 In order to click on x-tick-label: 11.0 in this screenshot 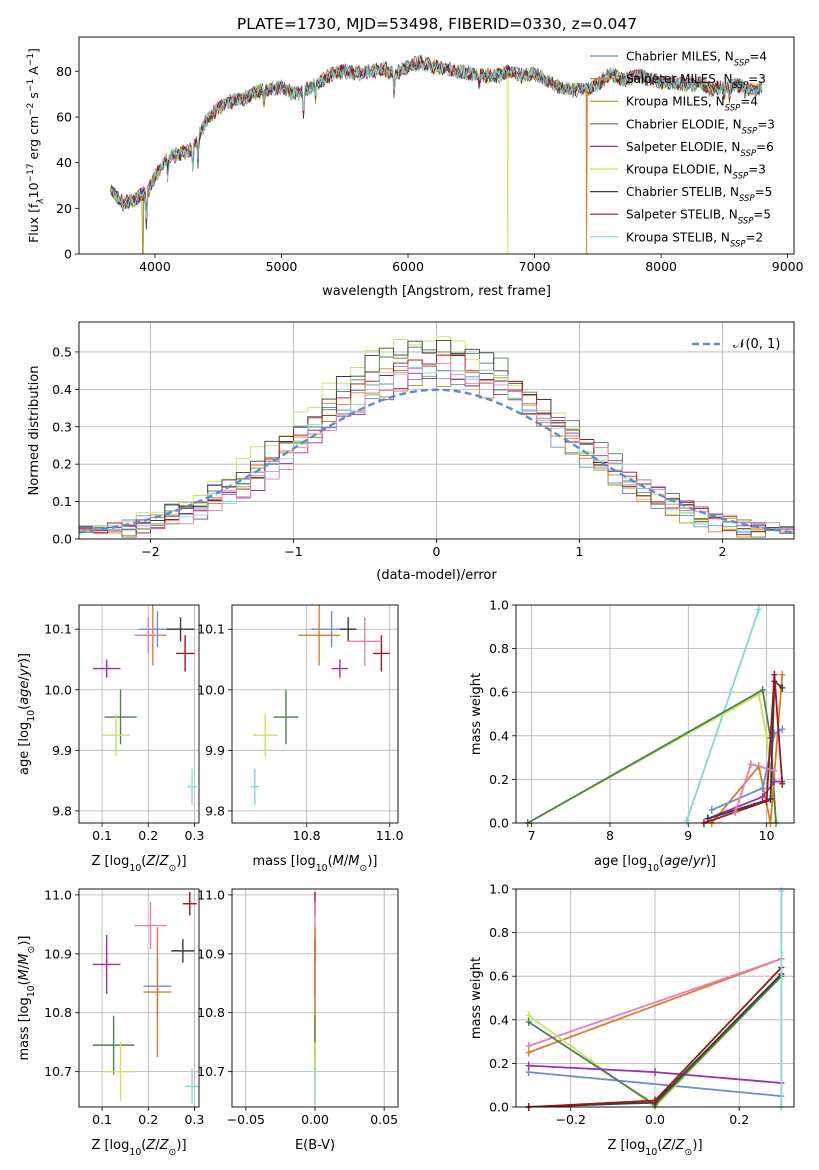, I will do `click(390, 835)`.